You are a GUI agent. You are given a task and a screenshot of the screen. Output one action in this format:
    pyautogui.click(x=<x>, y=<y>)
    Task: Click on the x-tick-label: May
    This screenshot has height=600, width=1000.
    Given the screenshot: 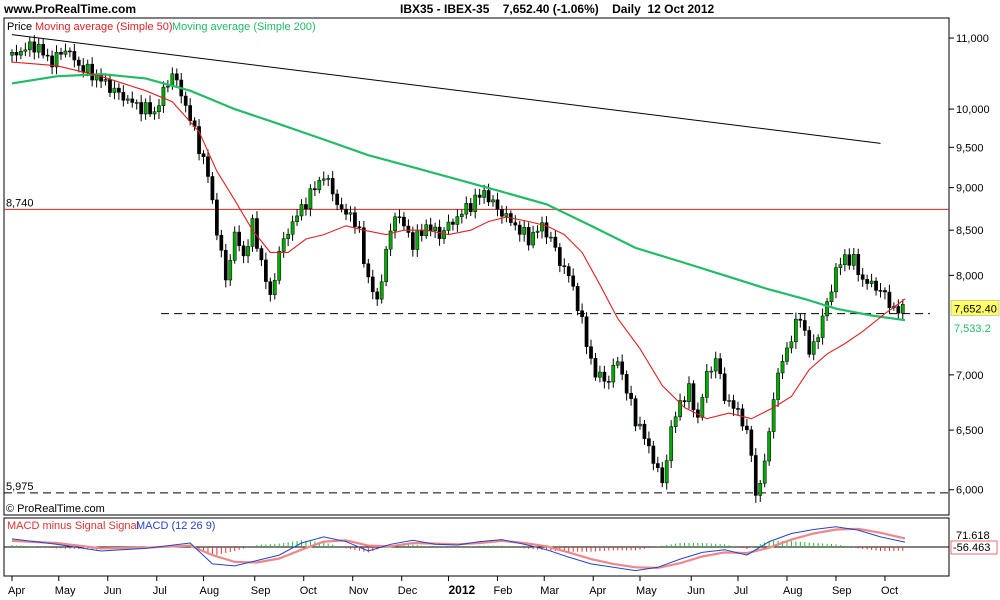 What is the action you would take?
    pyautogui.click(x=646, y=591)
    